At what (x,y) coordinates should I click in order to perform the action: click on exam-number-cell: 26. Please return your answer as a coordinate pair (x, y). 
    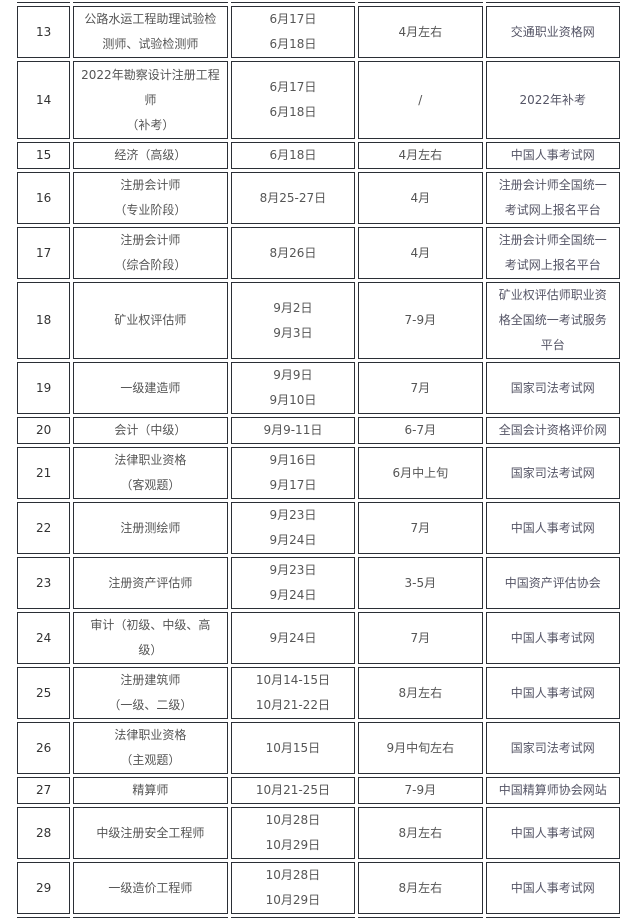
    Looking at the image, I should click on (44, 748).